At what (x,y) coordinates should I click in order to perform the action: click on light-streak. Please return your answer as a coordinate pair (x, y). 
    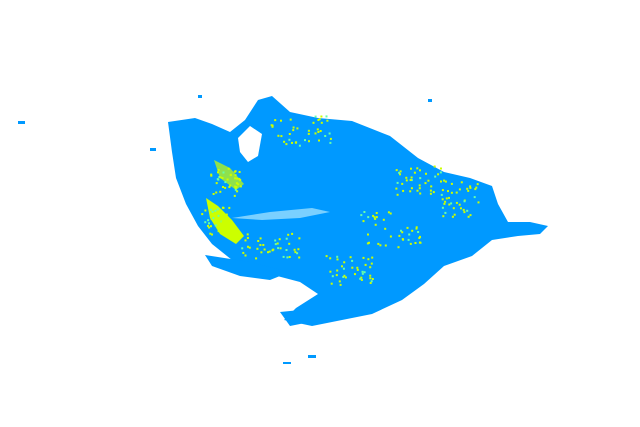
    Looking at the image, I should click on (281, 214).